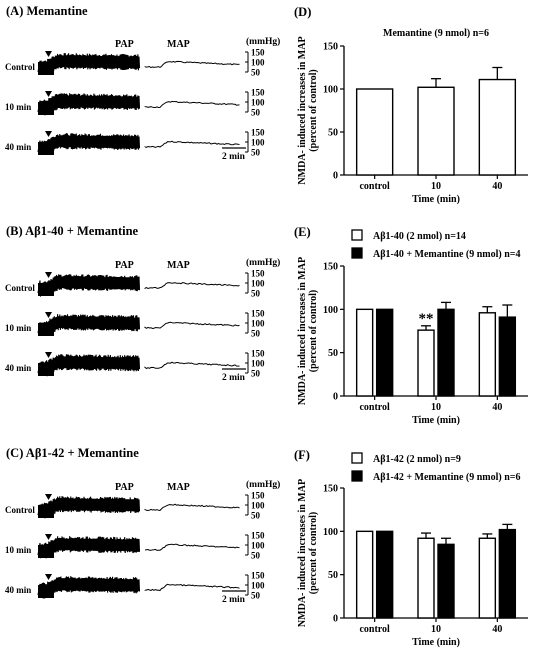 This screenshot has height=659, width=550. I want to click on panel-label: (E), so click(302, 232).